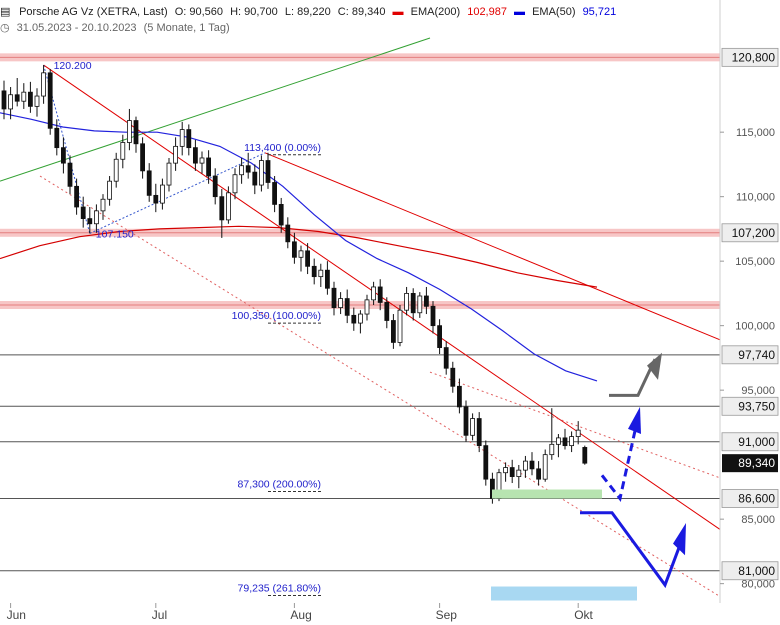 This screenshot has width=780, height=625. I want to click on scenario-arrows, so click(633, 470).